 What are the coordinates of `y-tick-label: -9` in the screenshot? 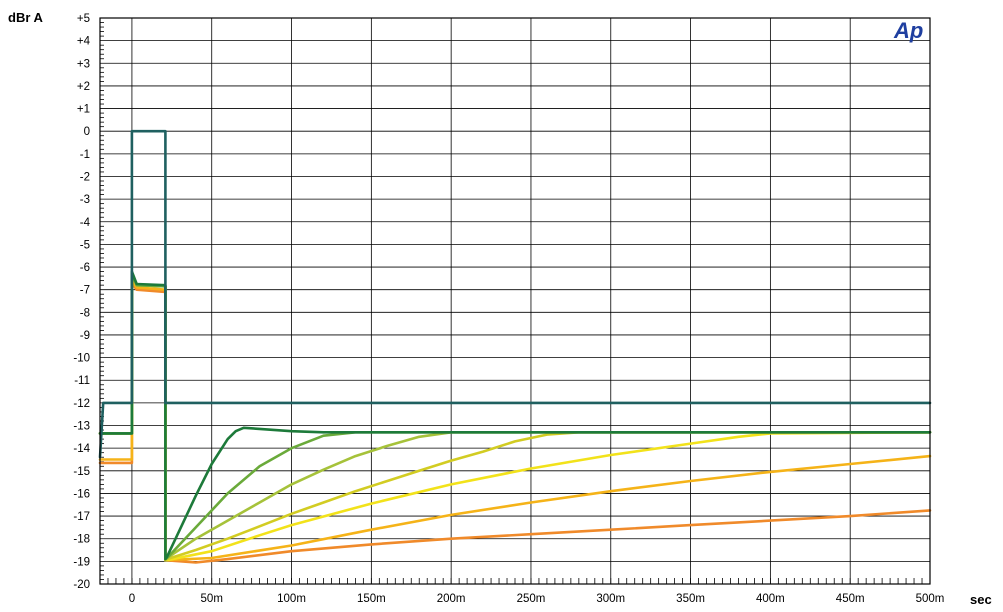 It's located at (85, 336).